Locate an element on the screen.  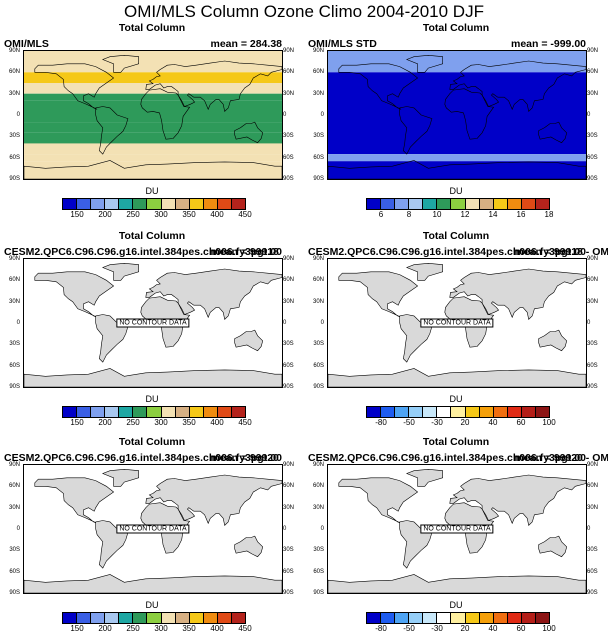
map-plot-area is located at coordinates (153, 115).